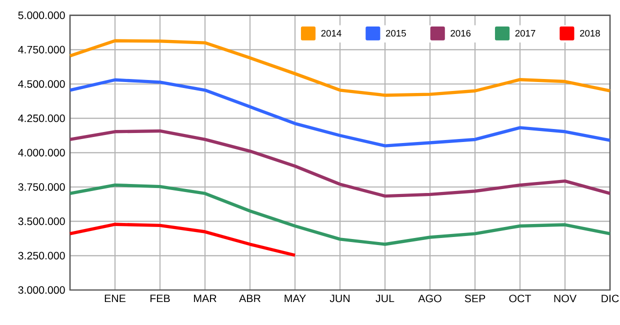  Describe the element at coordinates (610, 298) in the screenshot. I see `x-tick-label: DIC` at that location.